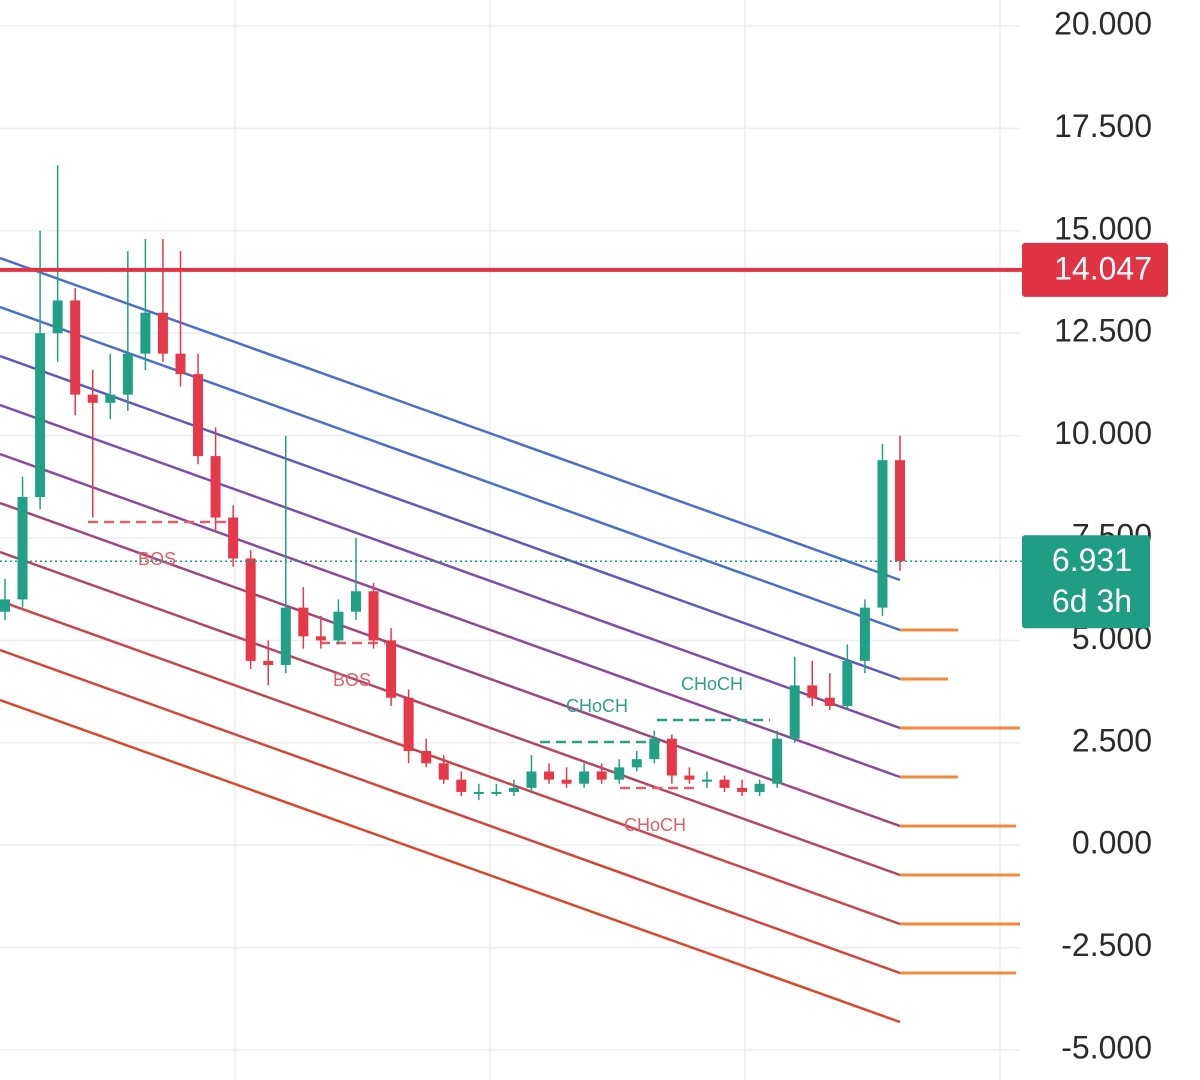  Describe the element at coordinates (1103, 268) in the screenshot. I see `resistance-label: 14.047` at that location.